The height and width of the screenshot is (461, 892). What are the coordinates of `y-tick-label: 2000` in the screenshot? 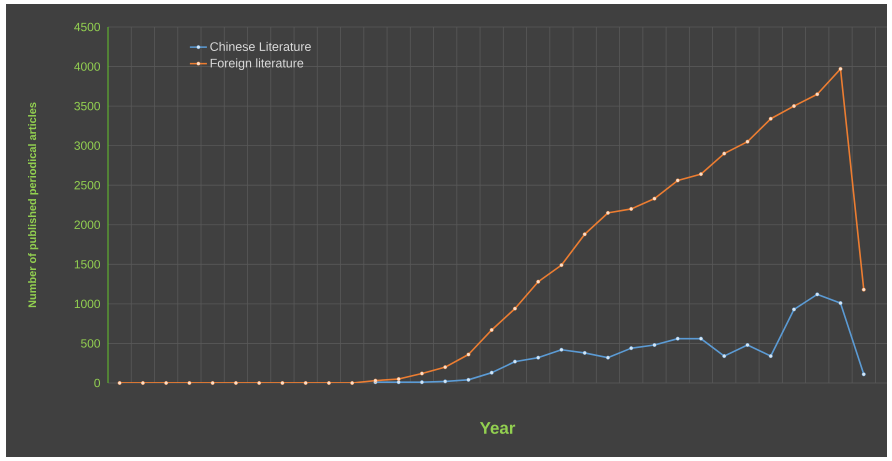 It's located at (87, 224).